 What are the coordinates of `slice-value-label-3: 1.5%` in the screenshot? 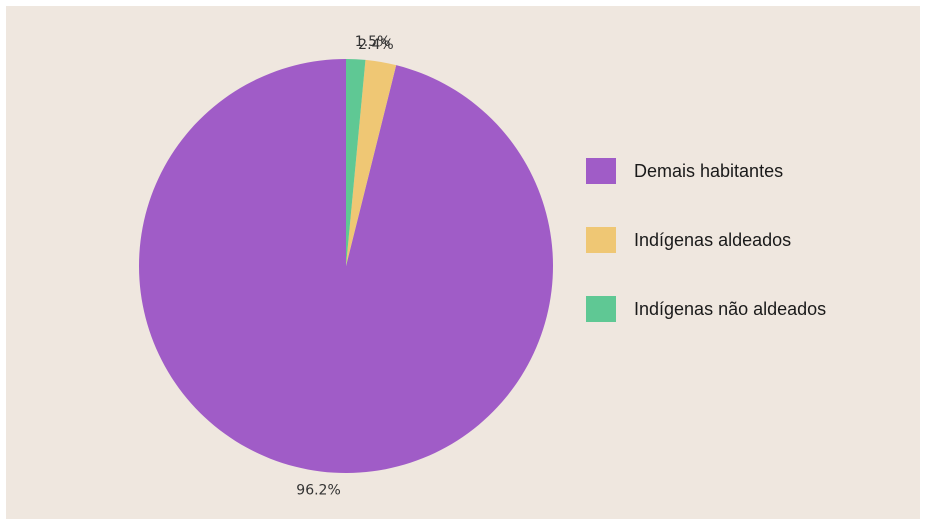 It's located at (373, 42).